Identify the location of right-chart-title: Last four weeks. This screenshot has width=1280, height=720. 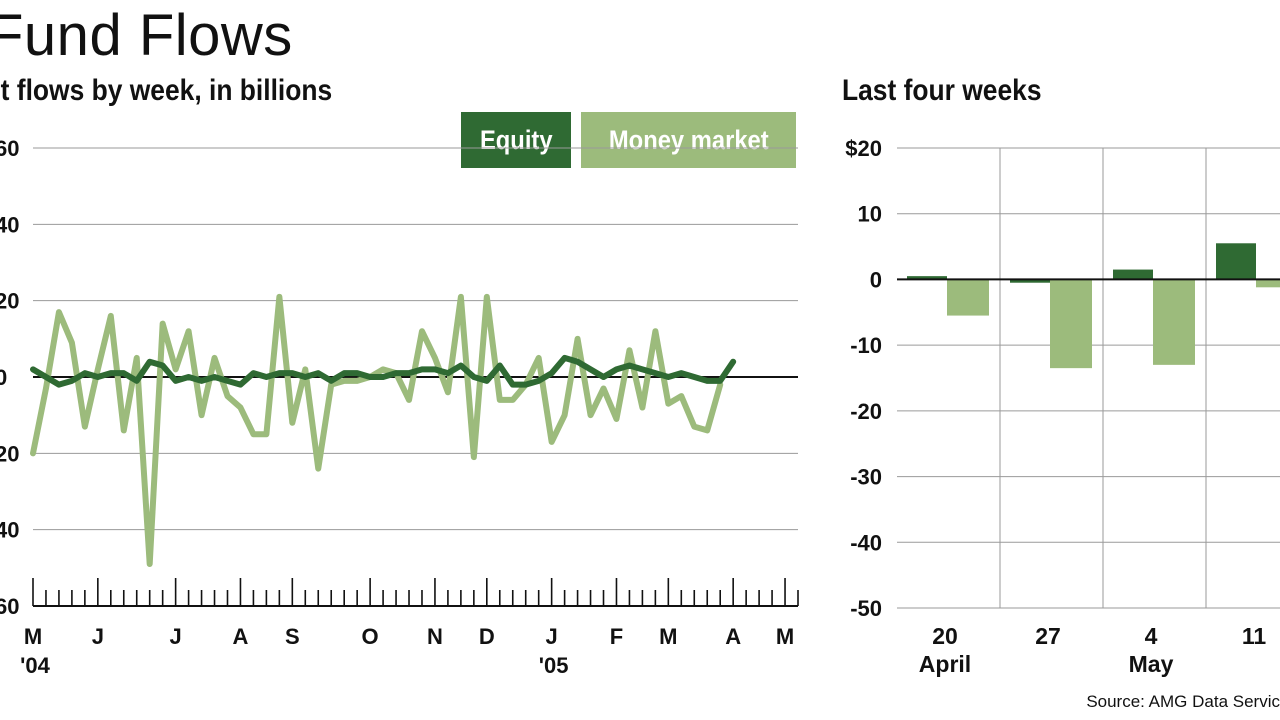
(942, 90).